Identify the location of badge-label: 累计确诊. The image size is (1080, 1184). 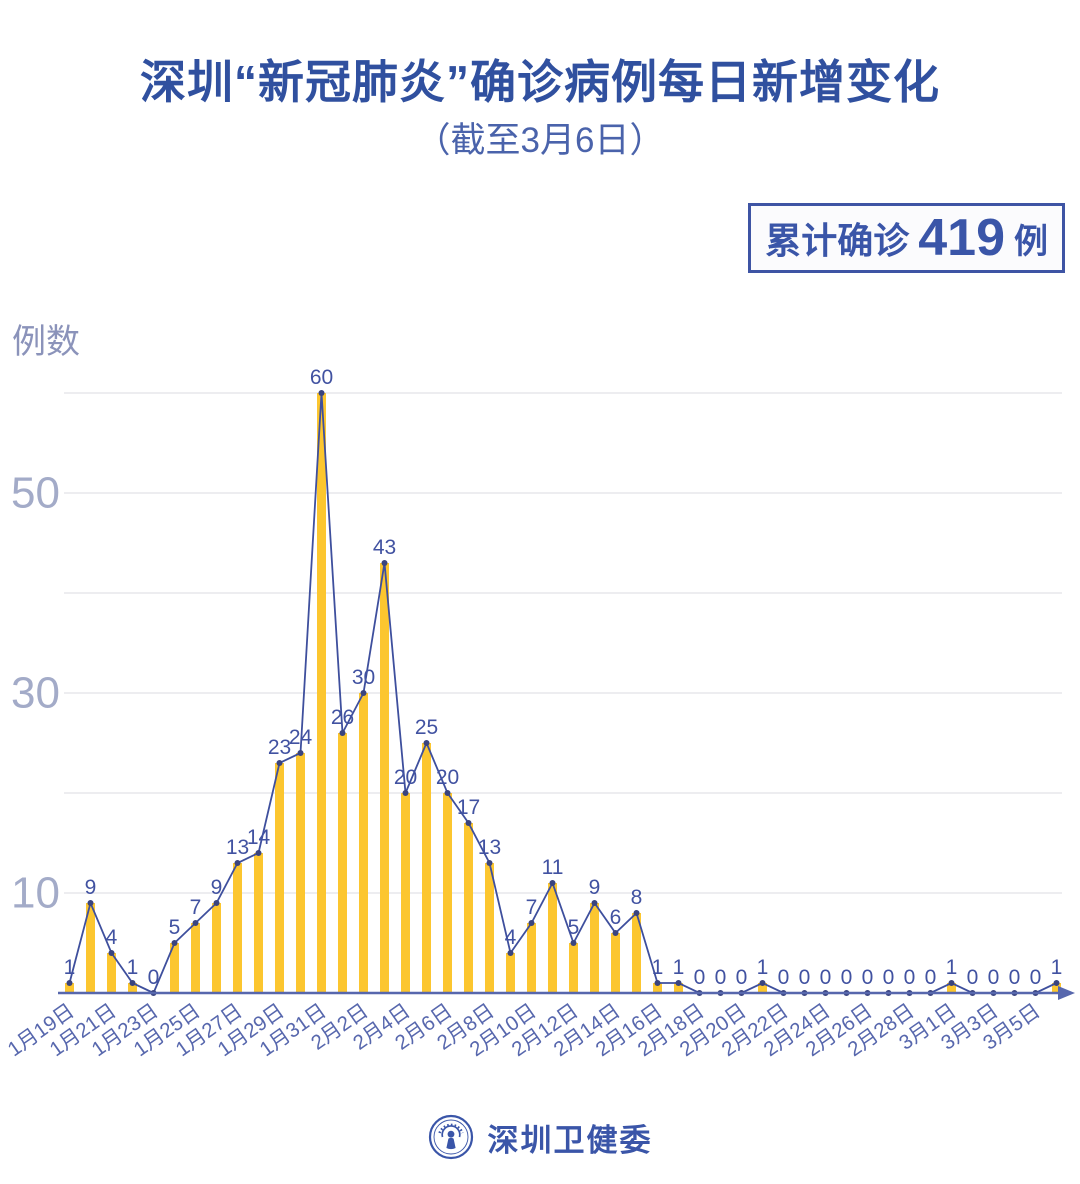
(837, 240).